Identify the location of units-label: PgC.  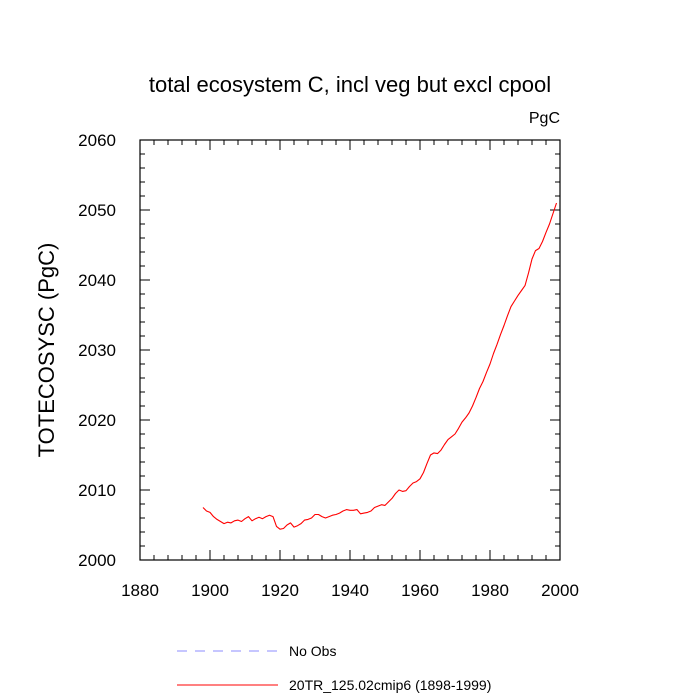
(544, 118).